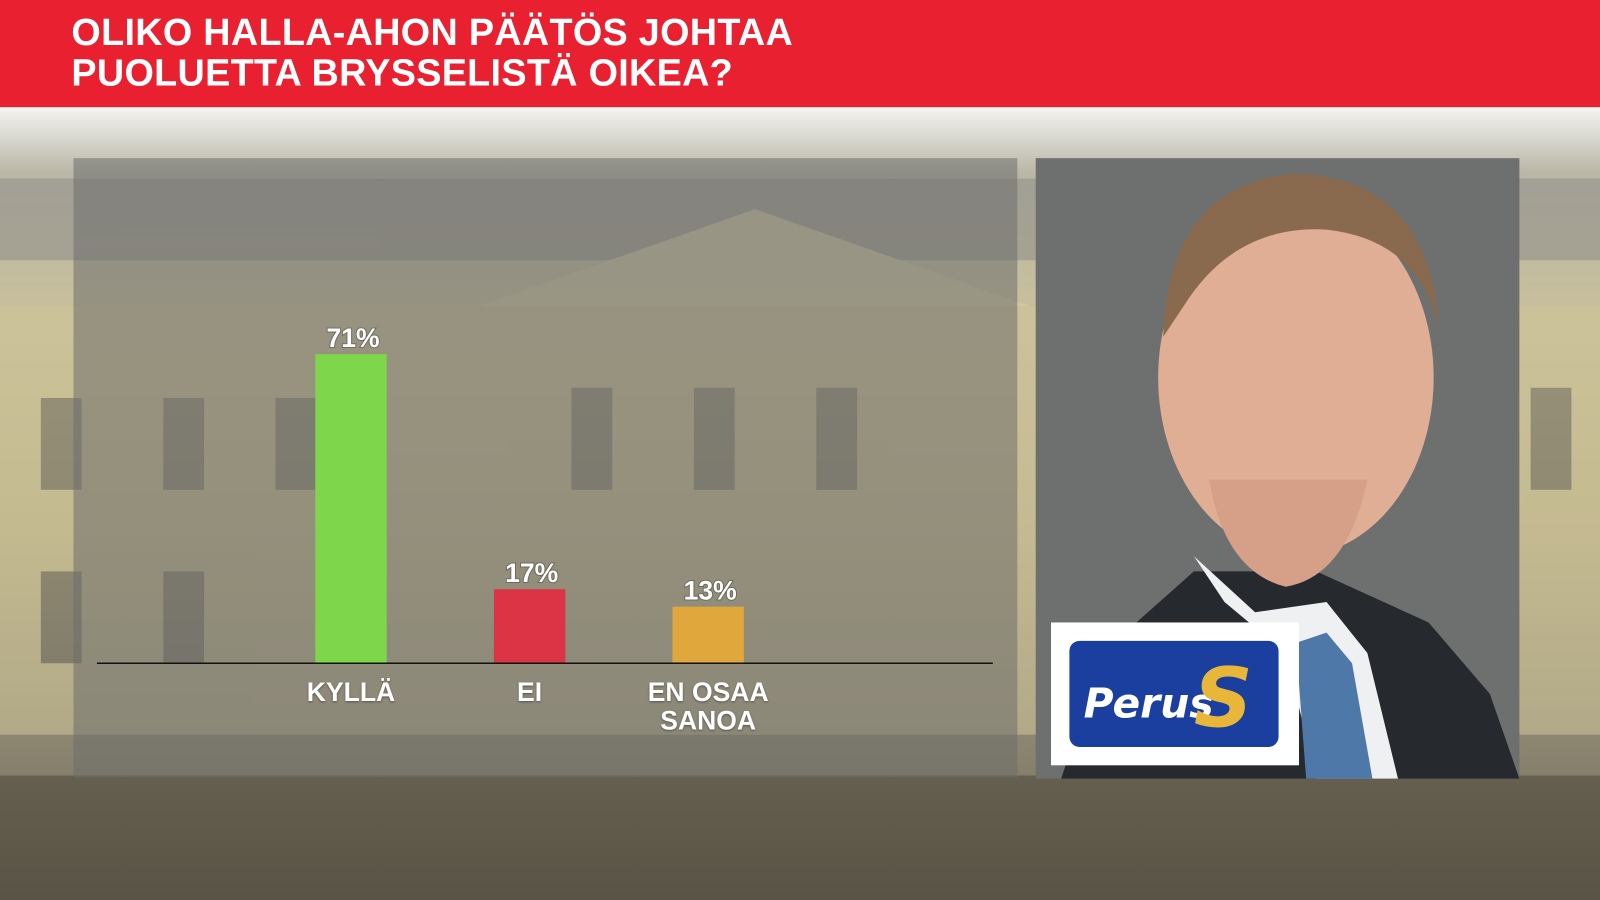  What do you see at coordinates (710, 591) in the screenshot?
I see `value-label: 13%` at bounding box center [710, 591].